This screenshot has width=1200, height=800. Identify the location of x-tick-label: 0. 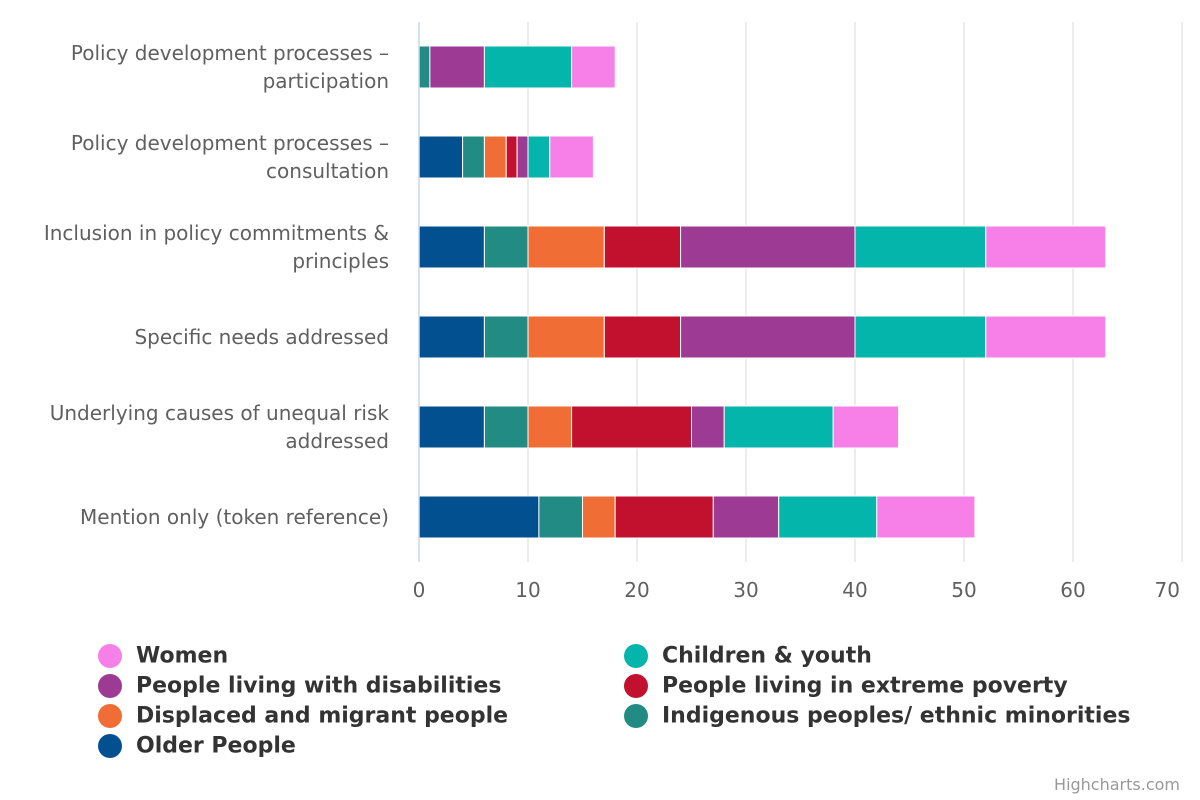
(419, 590).